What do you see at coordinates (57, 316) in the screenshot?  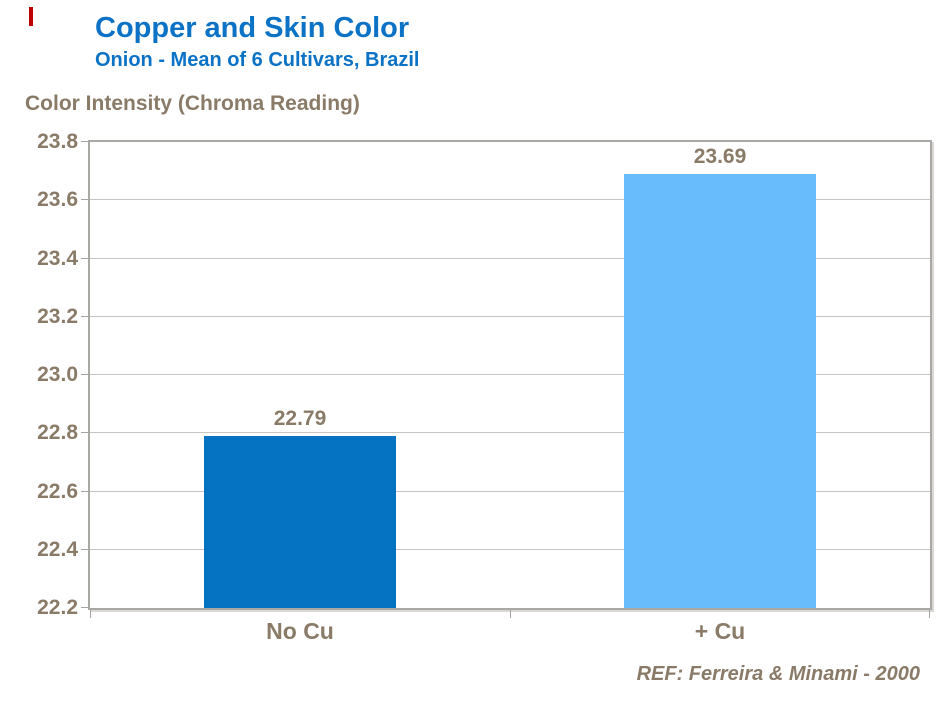 I see `y-tick-label: 23.2` at bounding box center [57, 316].